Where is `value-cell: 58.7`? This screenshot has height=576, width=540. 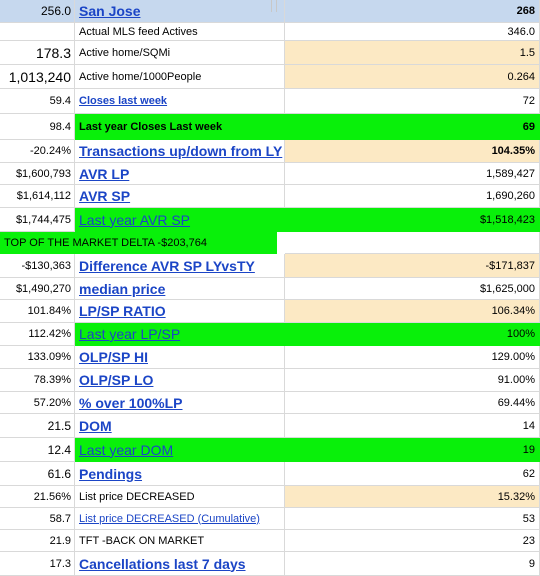 value-cell: 58.7 is located at coordinates (37, 519).